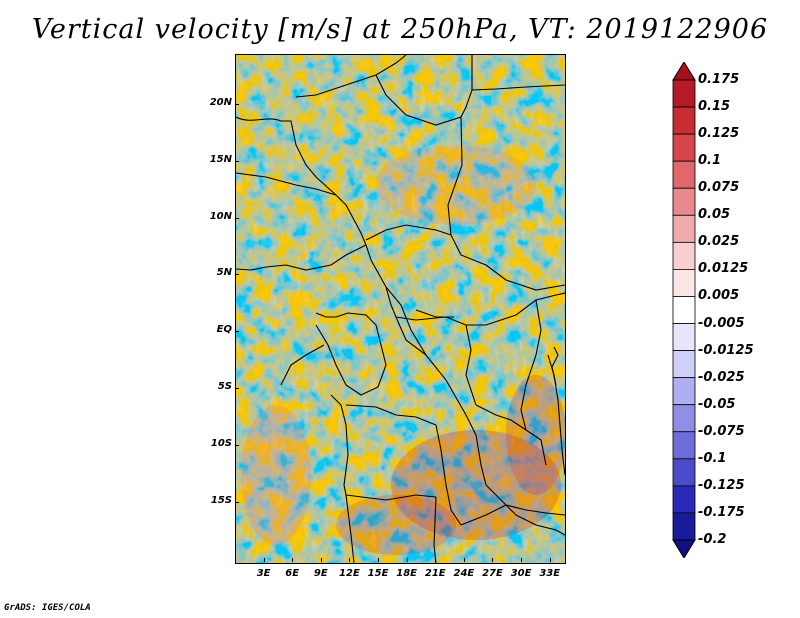  What do you see at coordinates (714, 107) in the screenshot?
I see `colorbar-label: 0.15` at bounding box center [714, 107].